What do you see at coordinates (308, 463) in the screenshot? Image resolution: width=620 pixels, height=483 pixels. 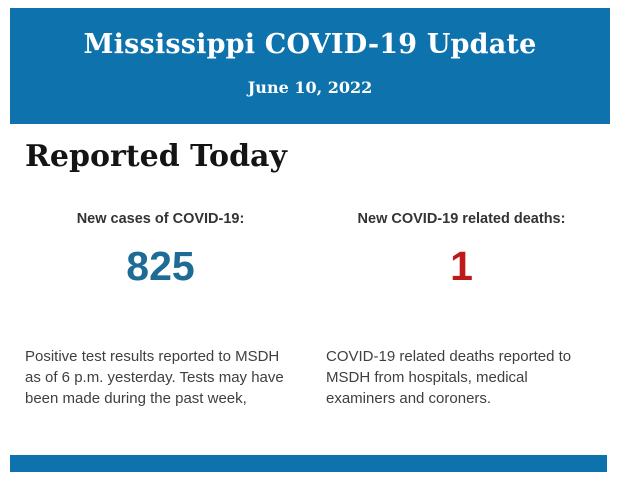 I see `footer-divider-bar` at bounding box center [308, 463].